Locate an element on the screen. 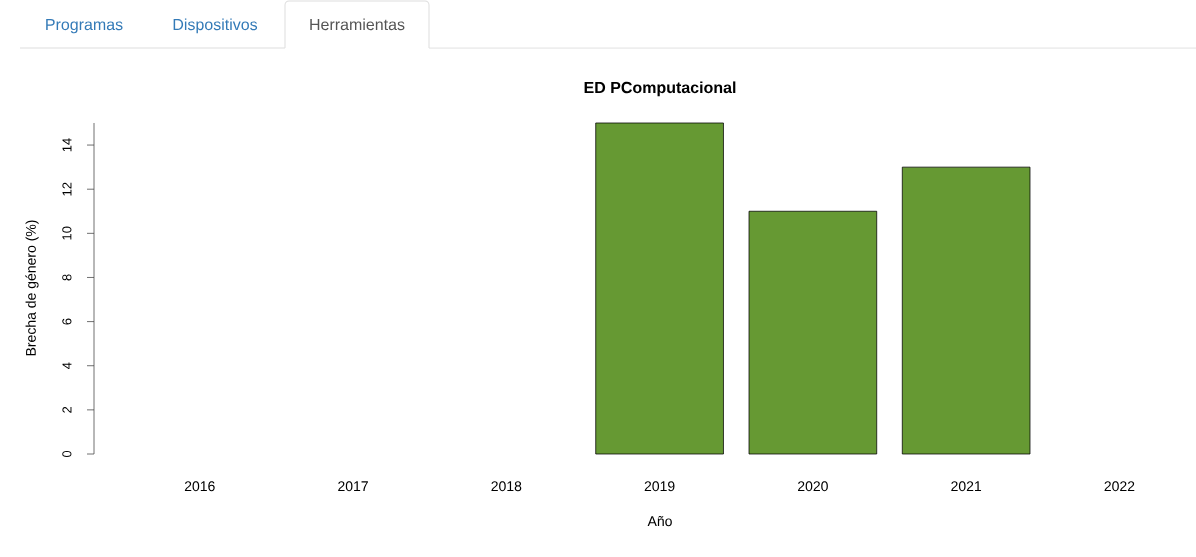 The width and height of the screenshot is (1196, 557). x-tick-label: 2018 is located at coordinates (506, 486).